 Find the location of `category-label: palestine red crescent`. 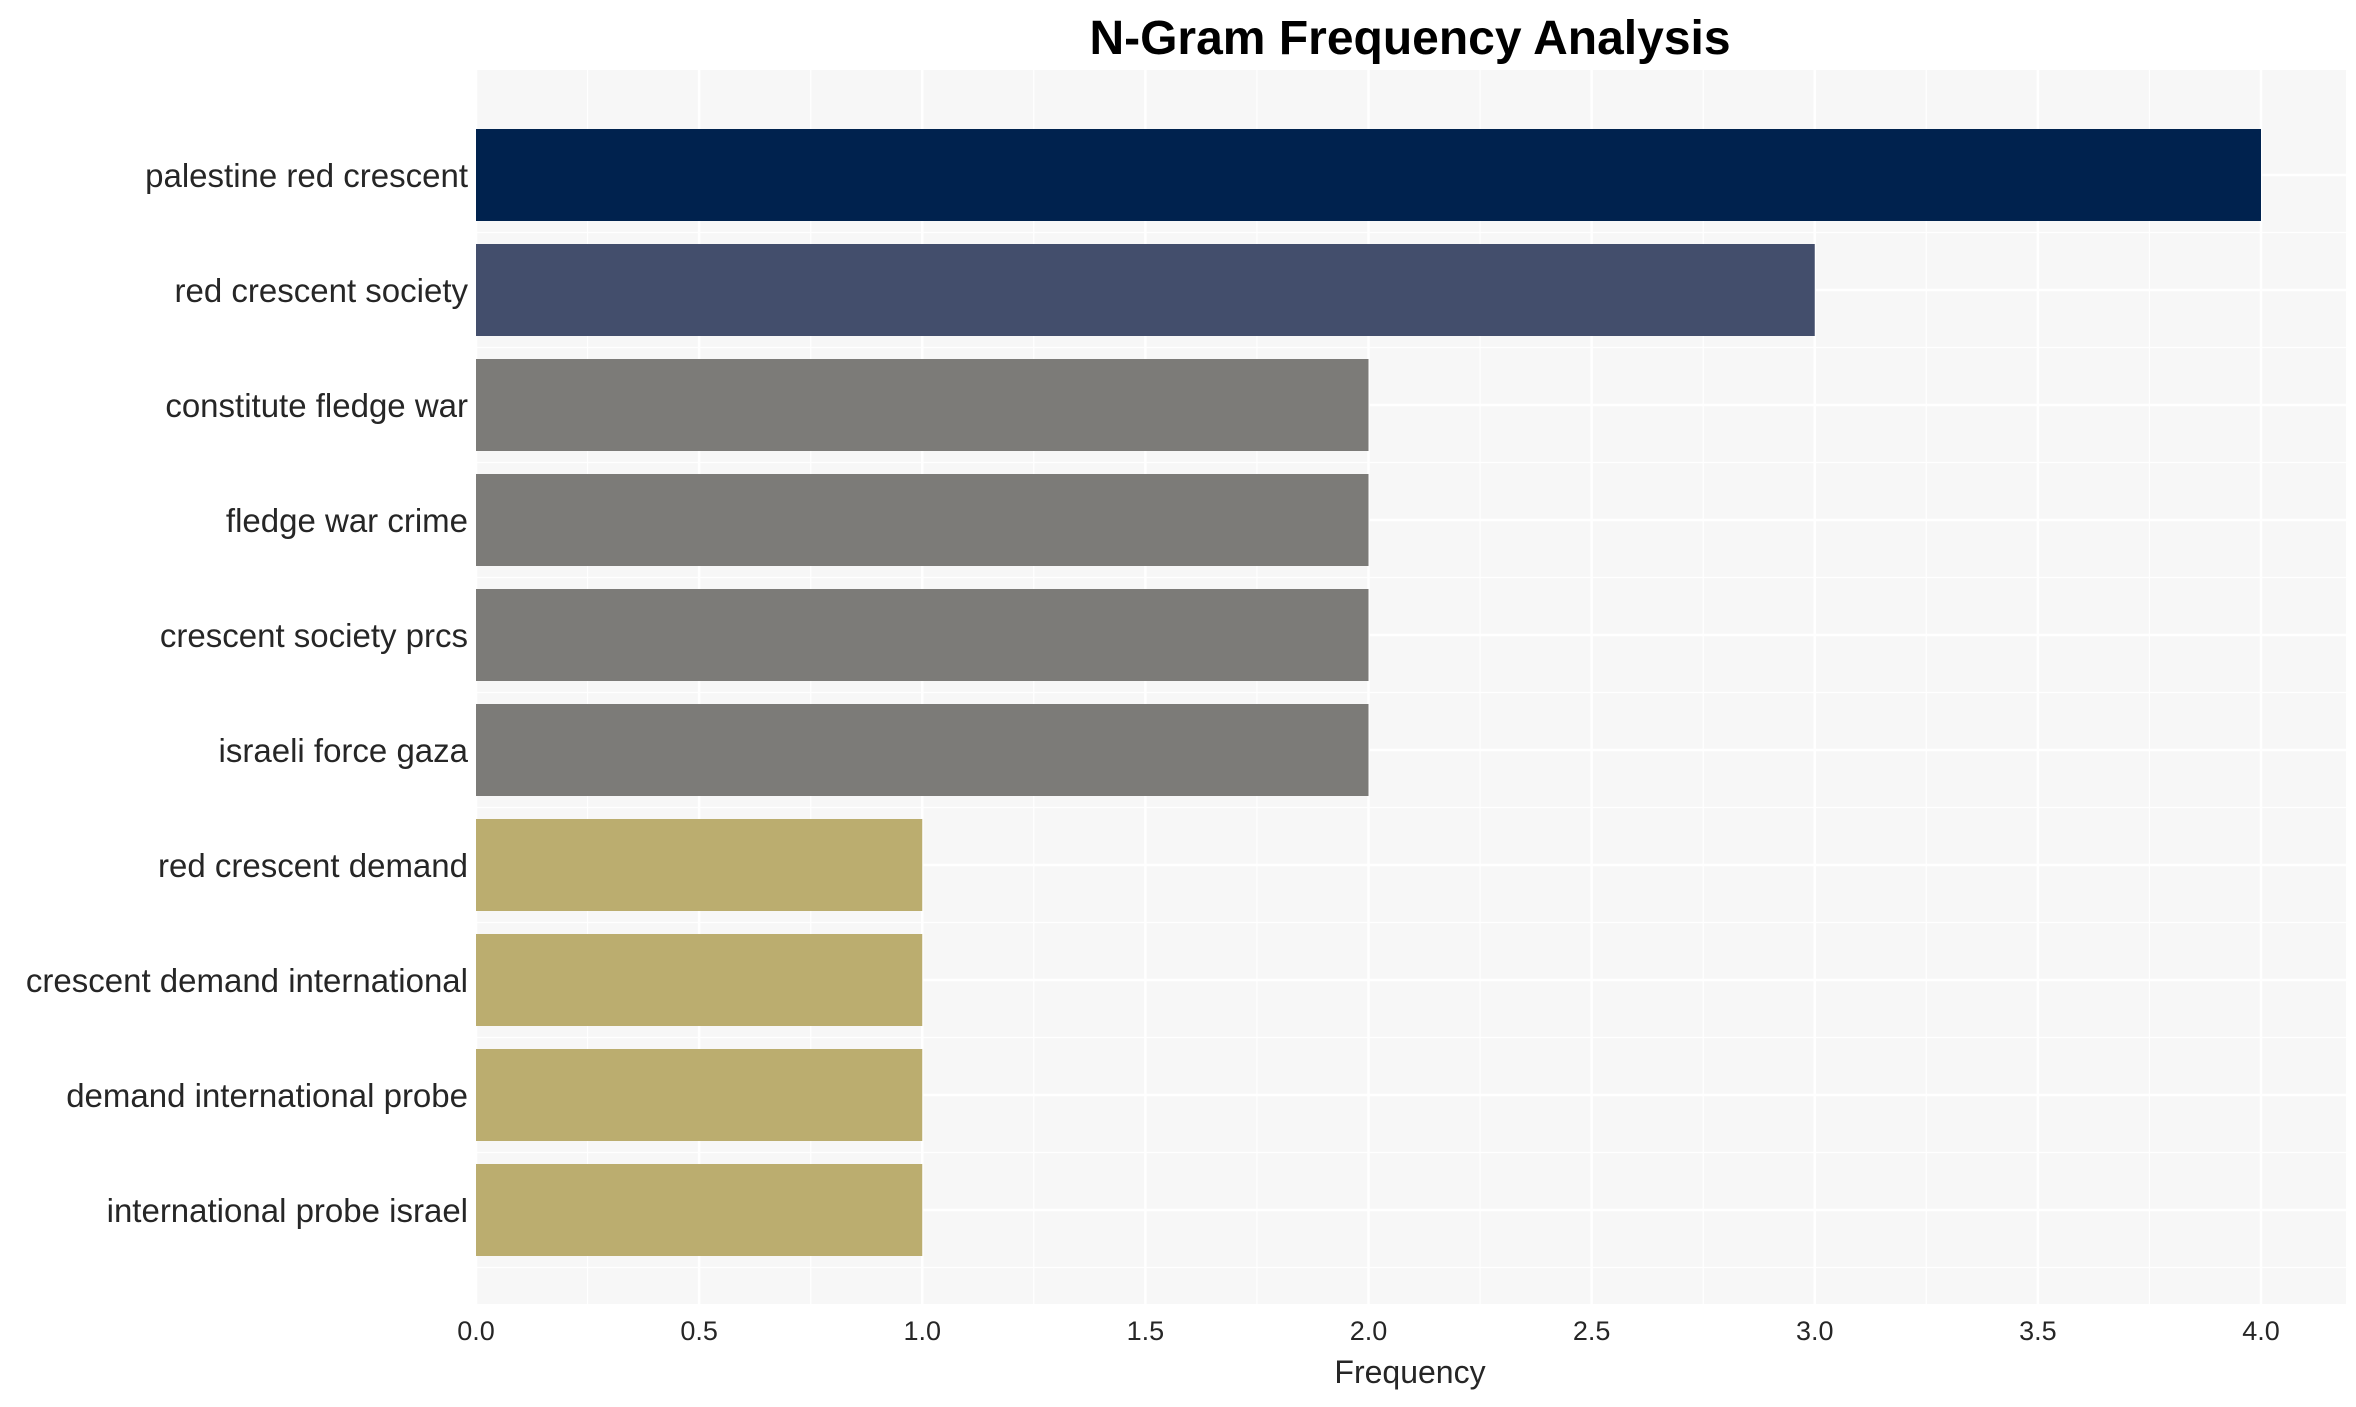

category-label: palestine red crescent is located at coordinates (306, 175).